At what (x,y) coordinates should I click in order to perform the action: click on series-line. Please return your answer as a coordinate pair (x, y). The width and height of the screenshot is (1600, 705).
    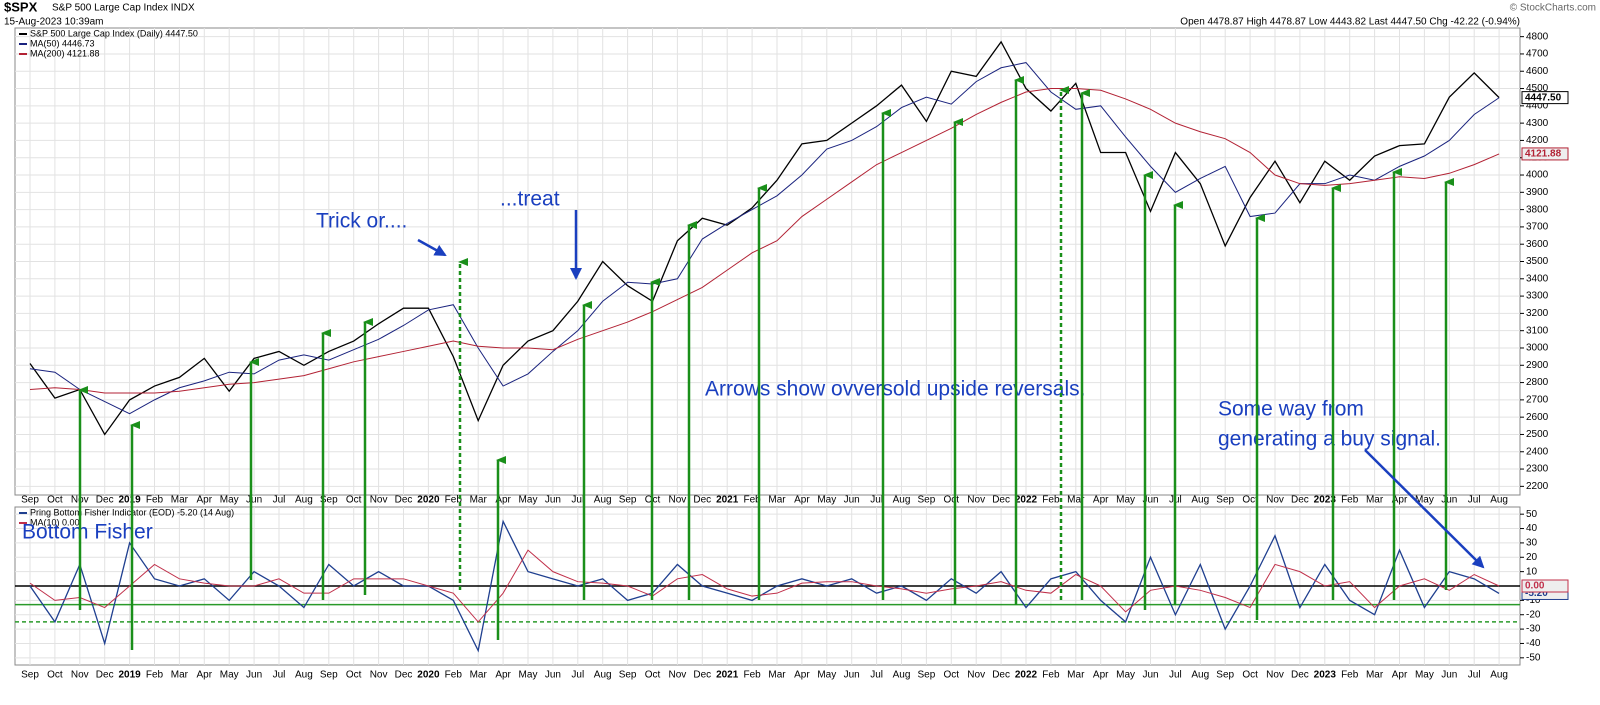
    Looking at the image, I should click on (764, 586).